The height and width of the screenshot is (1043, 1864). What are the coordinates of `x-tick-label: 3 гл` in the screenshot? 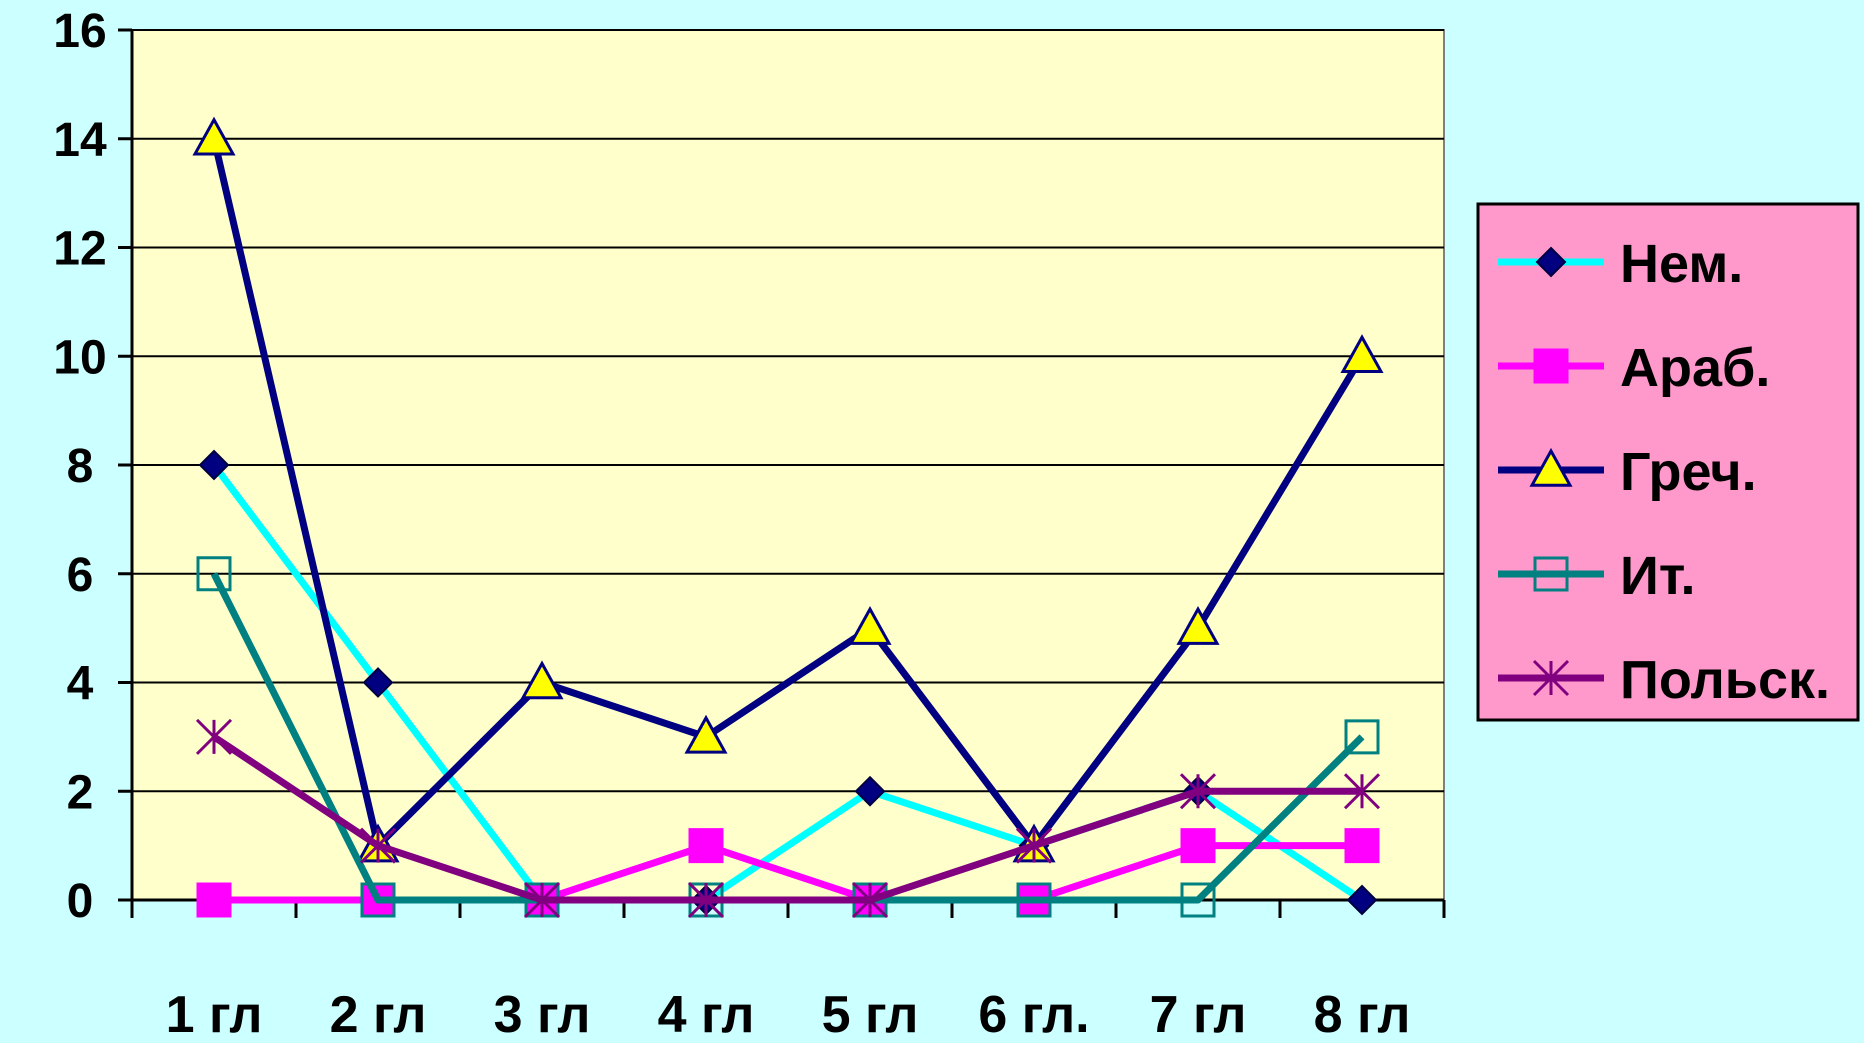 It's located at (542, 1014).